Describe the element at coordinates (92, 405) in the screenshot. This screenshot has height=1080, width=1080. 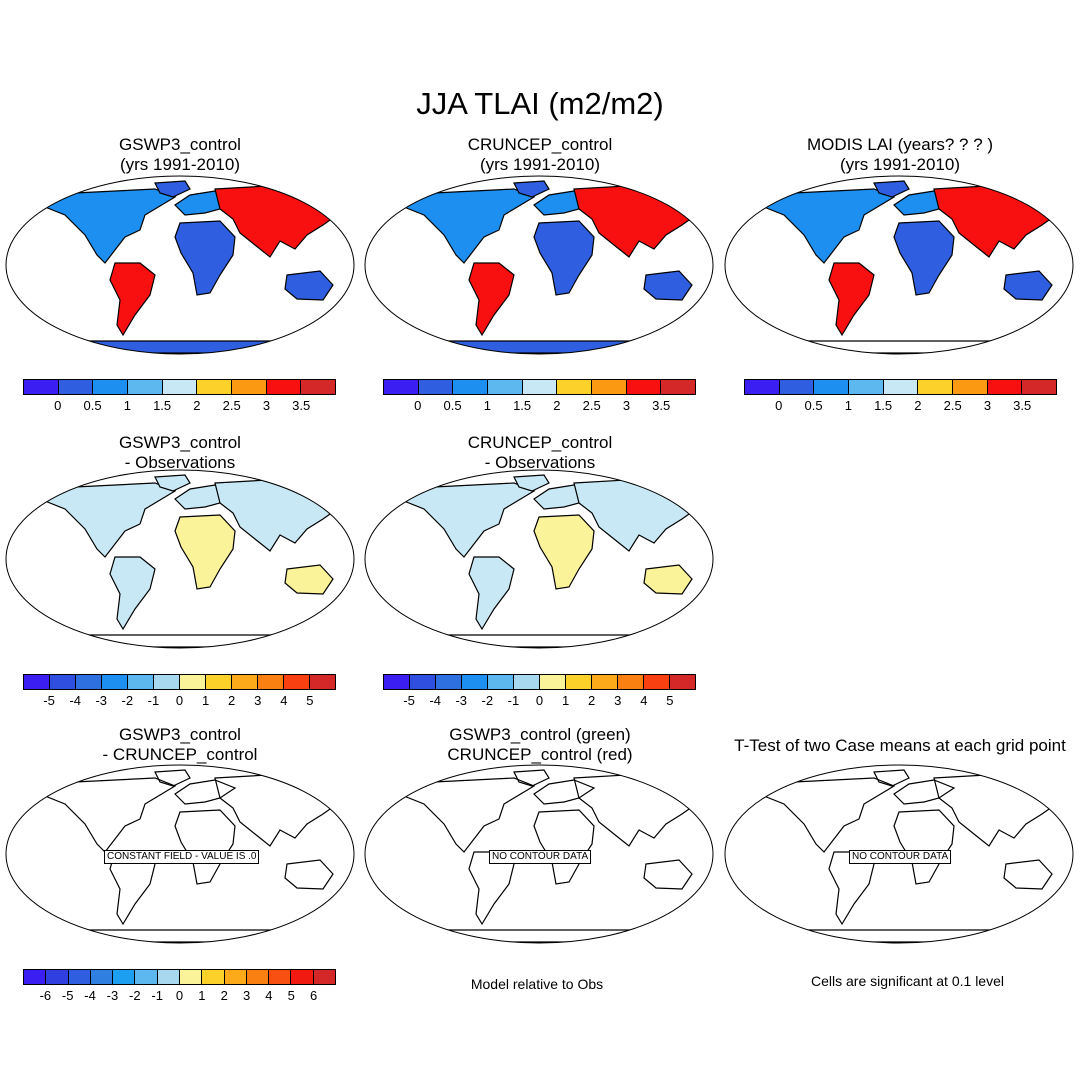
I see `colorbar-label: 0.5` at that location.